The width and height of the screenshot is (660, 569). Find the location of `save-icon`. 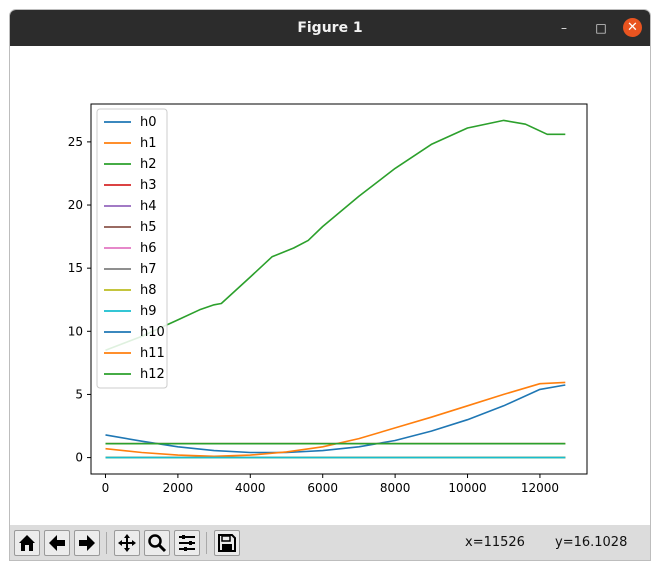

save-icon is located at coordinates (227, 543).